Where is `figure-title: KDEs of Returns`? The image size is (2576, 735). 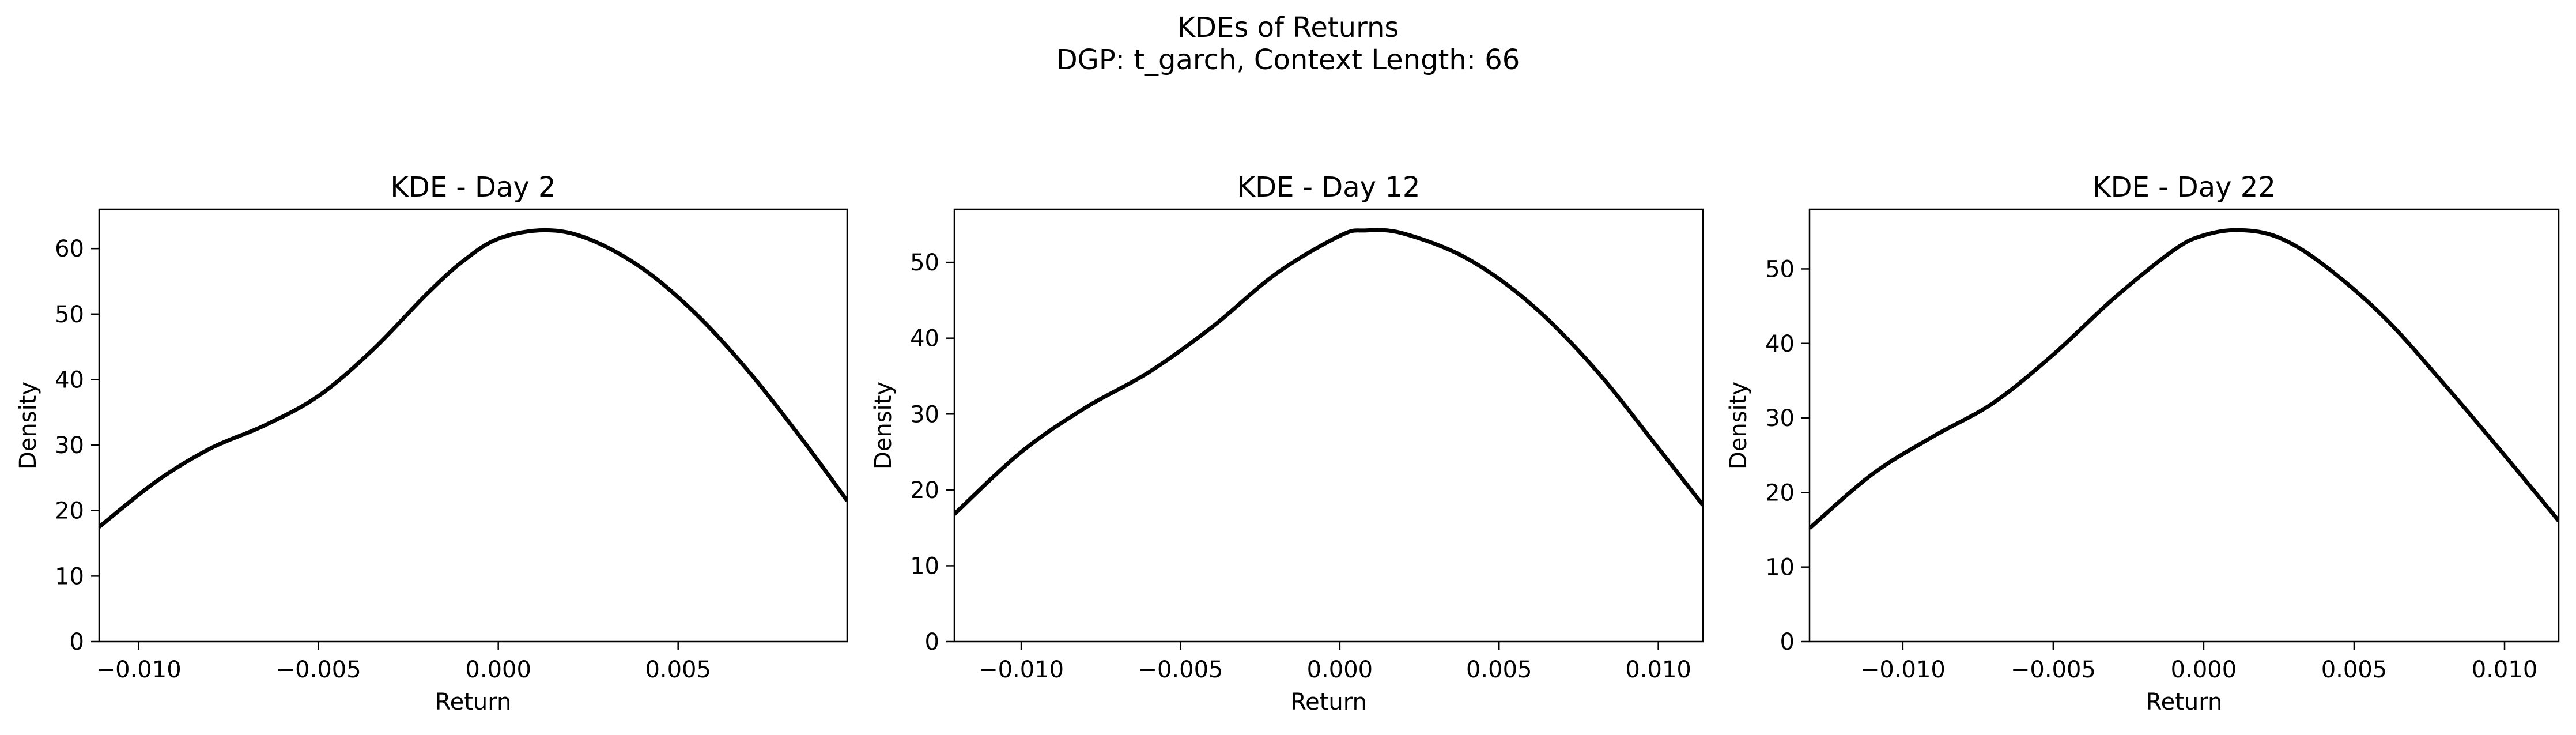 figure-title: KDEs of Returns is located at coordinates (1288, 28).